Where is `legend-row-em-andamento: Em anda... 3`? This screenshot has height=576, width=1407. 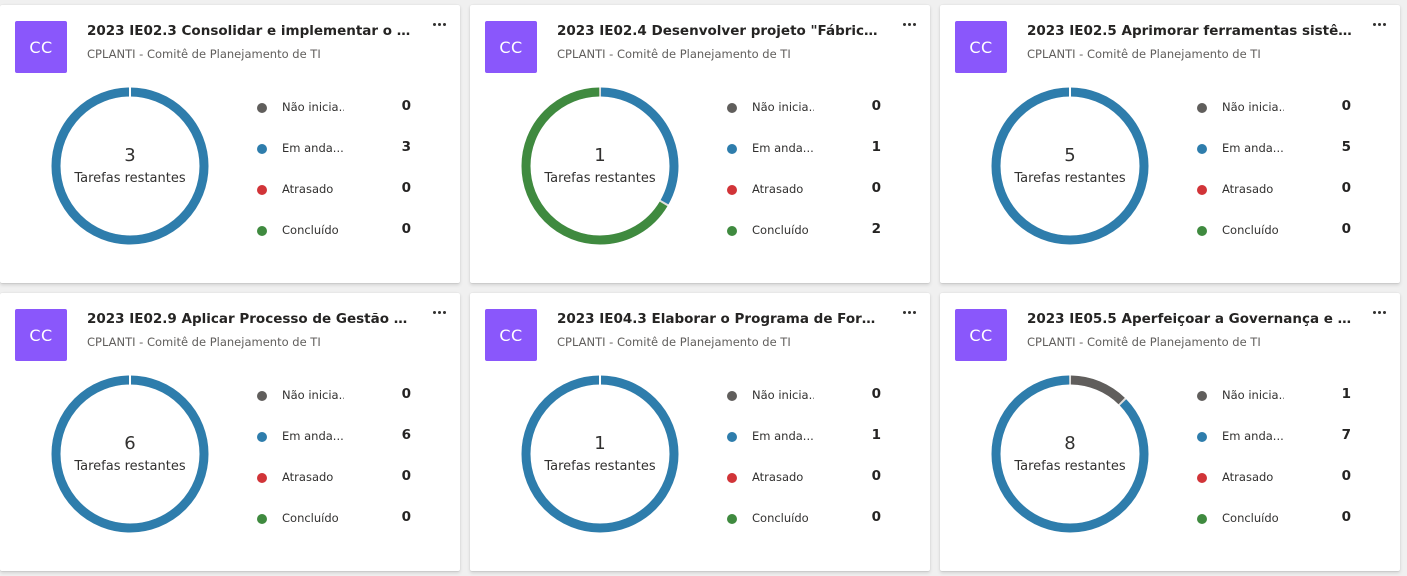 legend-row-em-andamento: Em anda... 3 is located at coordinates (337, 154).